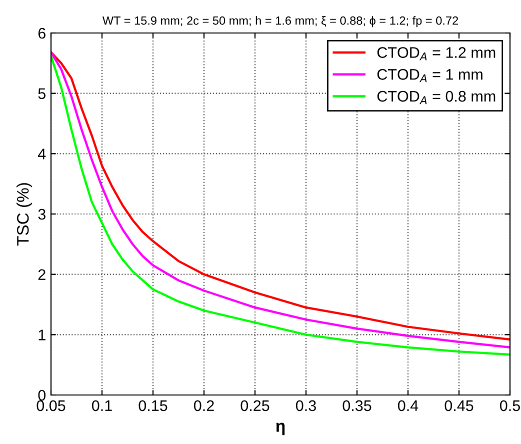  I want to click on x-tick-label: 0.25, so click(255, 406).